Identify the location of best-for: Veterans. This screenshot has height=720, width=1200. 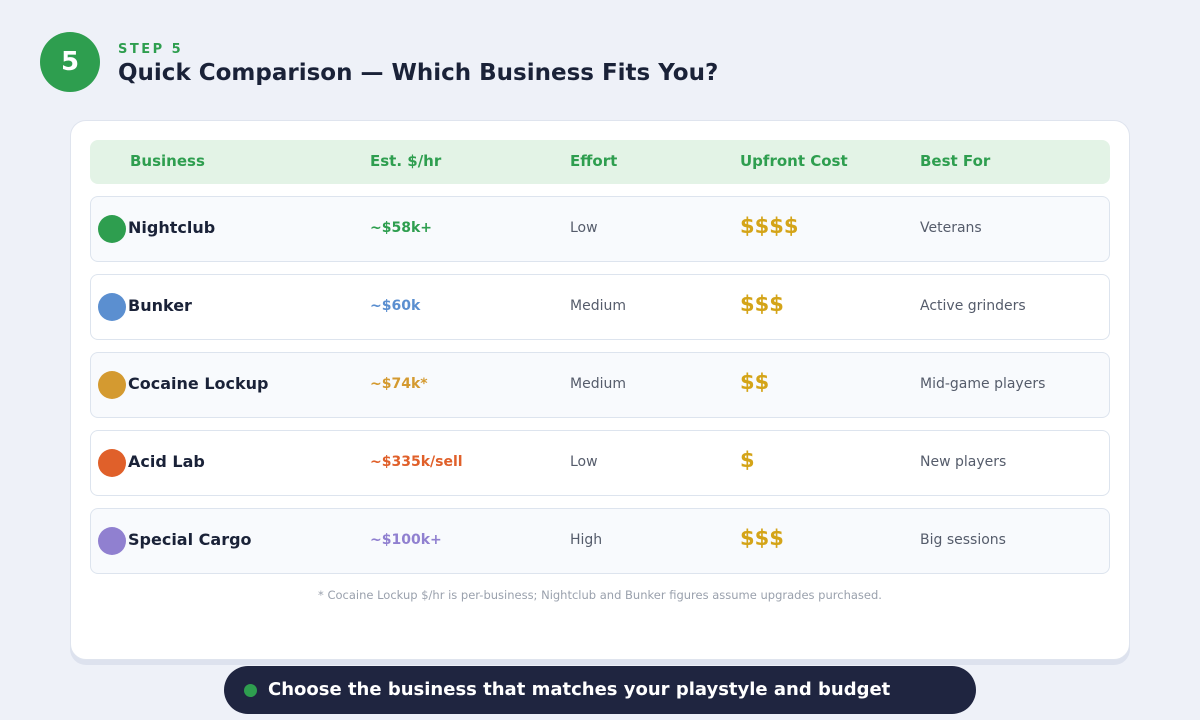
(951, 228).